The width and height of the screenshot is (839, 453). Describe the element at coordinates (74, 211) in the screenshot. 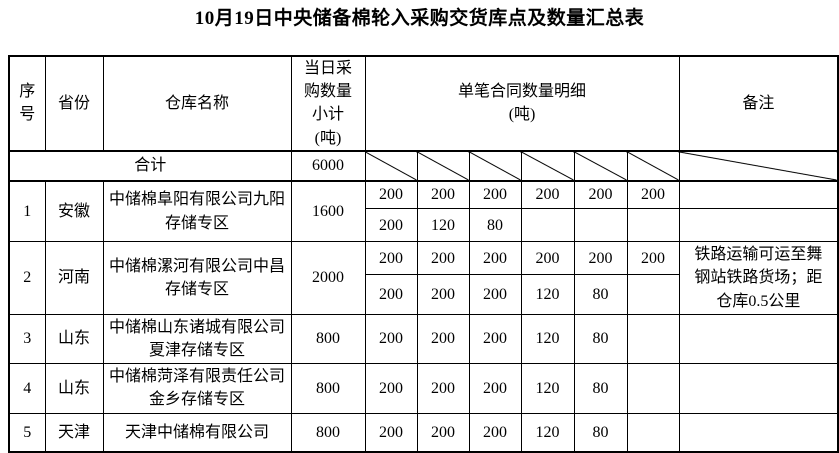

I see `row-province: 安徽` at that location.